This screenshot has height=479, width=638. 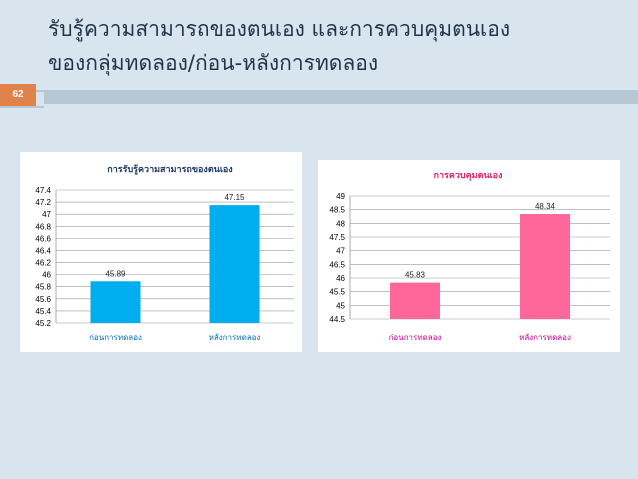 I want to click on y-tick-label: 45.6, so click(x=43, y=299).